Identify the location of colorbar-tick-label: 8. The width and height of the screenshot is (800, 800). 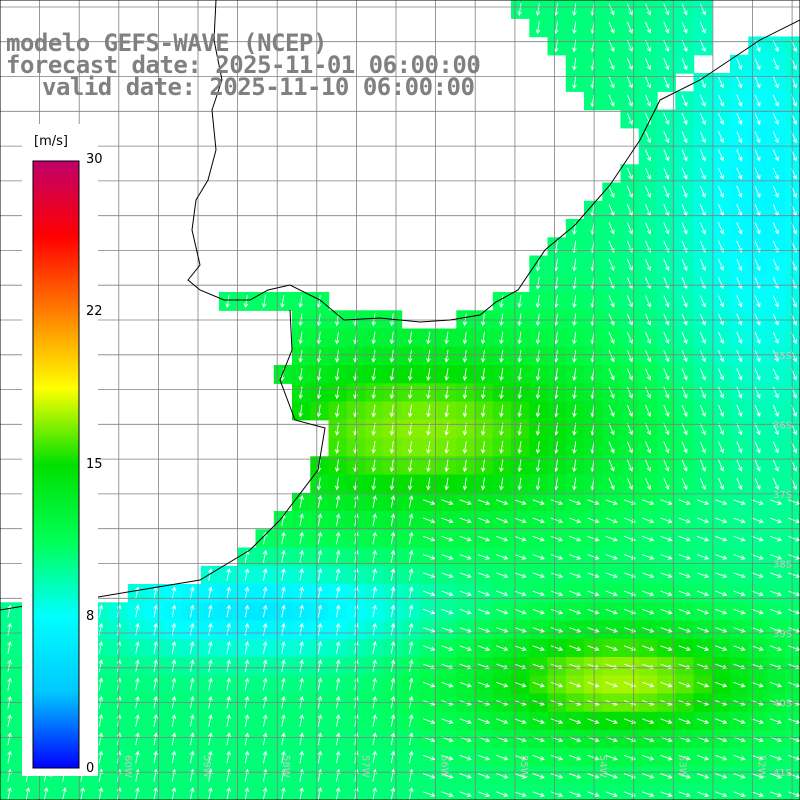
(90, 616).